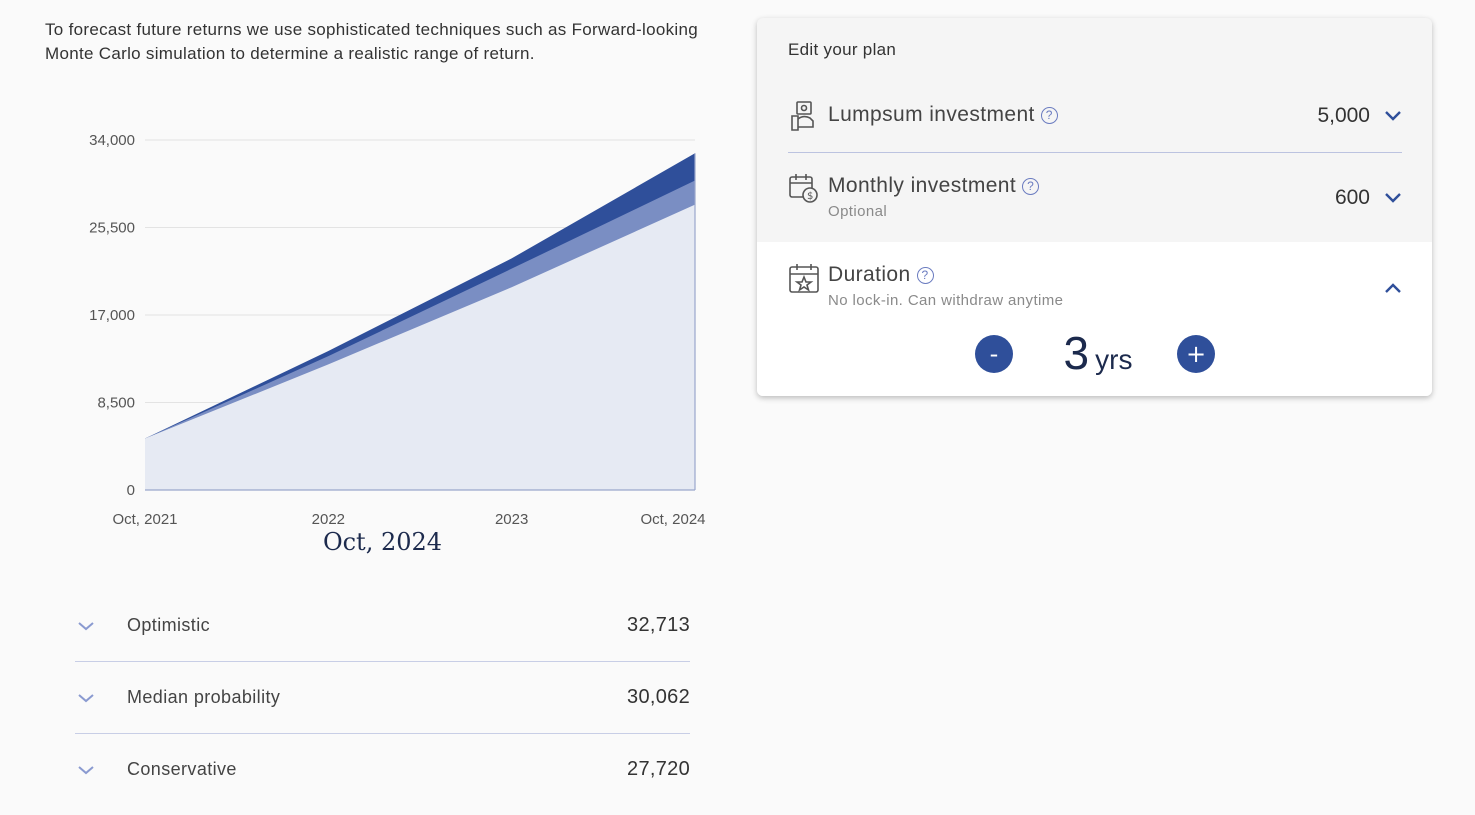  I want to click on duration-unit: yrs, so click(1114, 359).